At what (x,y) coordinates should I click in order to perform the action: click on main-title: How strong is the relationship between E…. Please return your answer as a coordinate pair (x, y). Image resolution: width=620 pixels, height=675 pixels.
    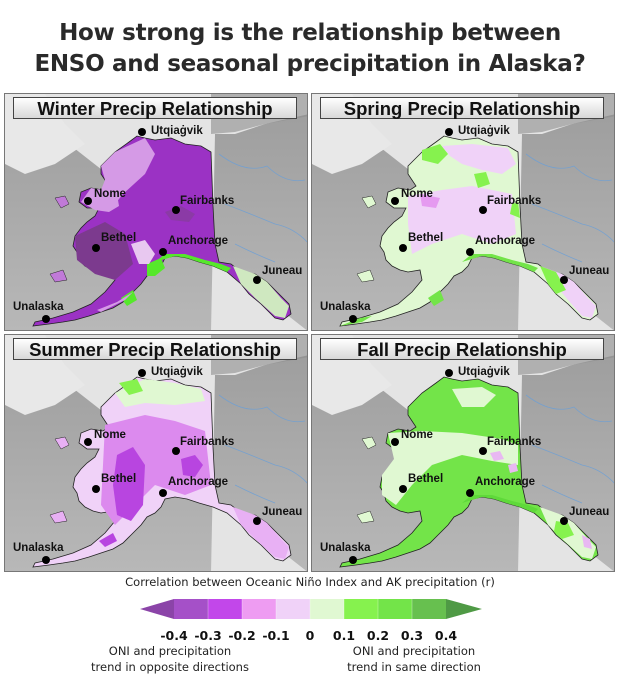
    Looking at the image, I should click on (310, 49).